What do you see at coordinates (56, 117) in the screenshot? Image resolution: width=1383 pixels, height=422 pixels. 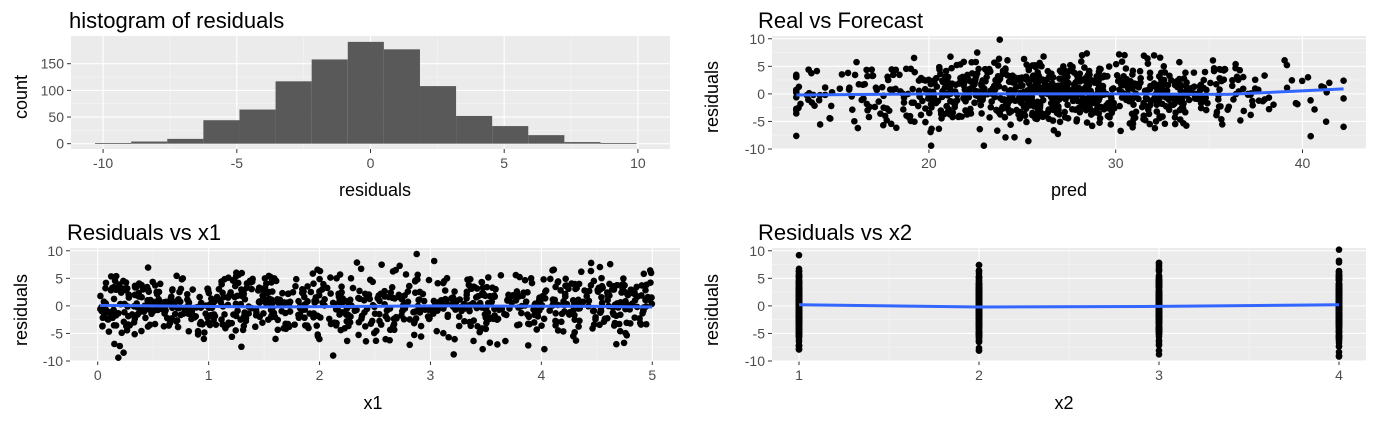 I see `hist-y-tick-label: 50` at bounding box center [56, 117].